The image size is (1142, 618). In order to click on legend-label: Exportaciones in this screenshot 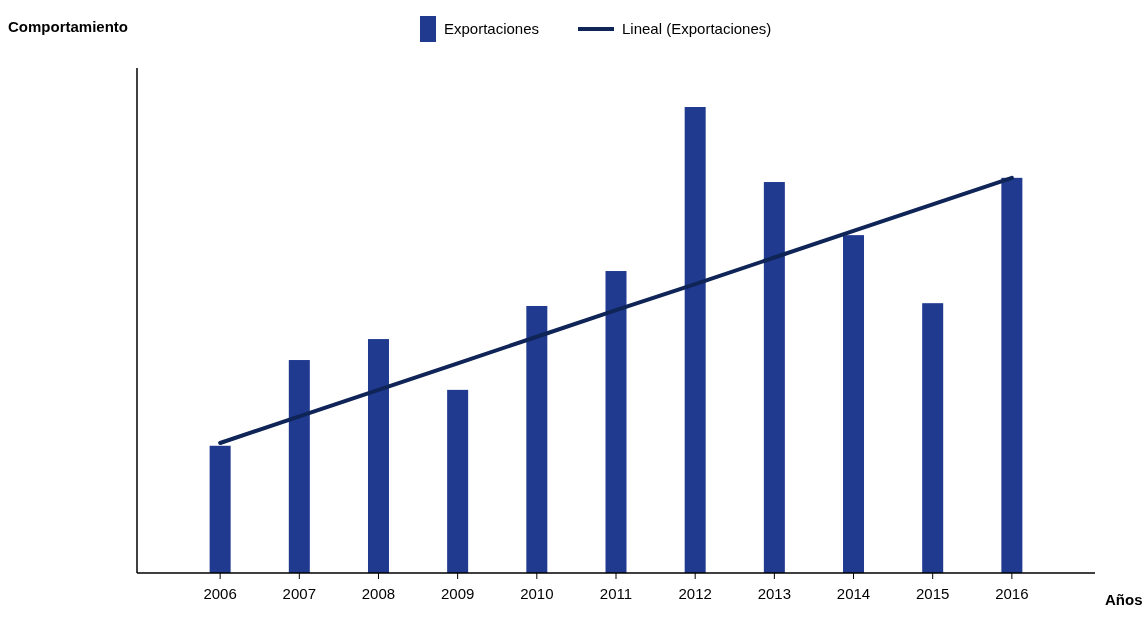, I will do `click(492, 28)`.